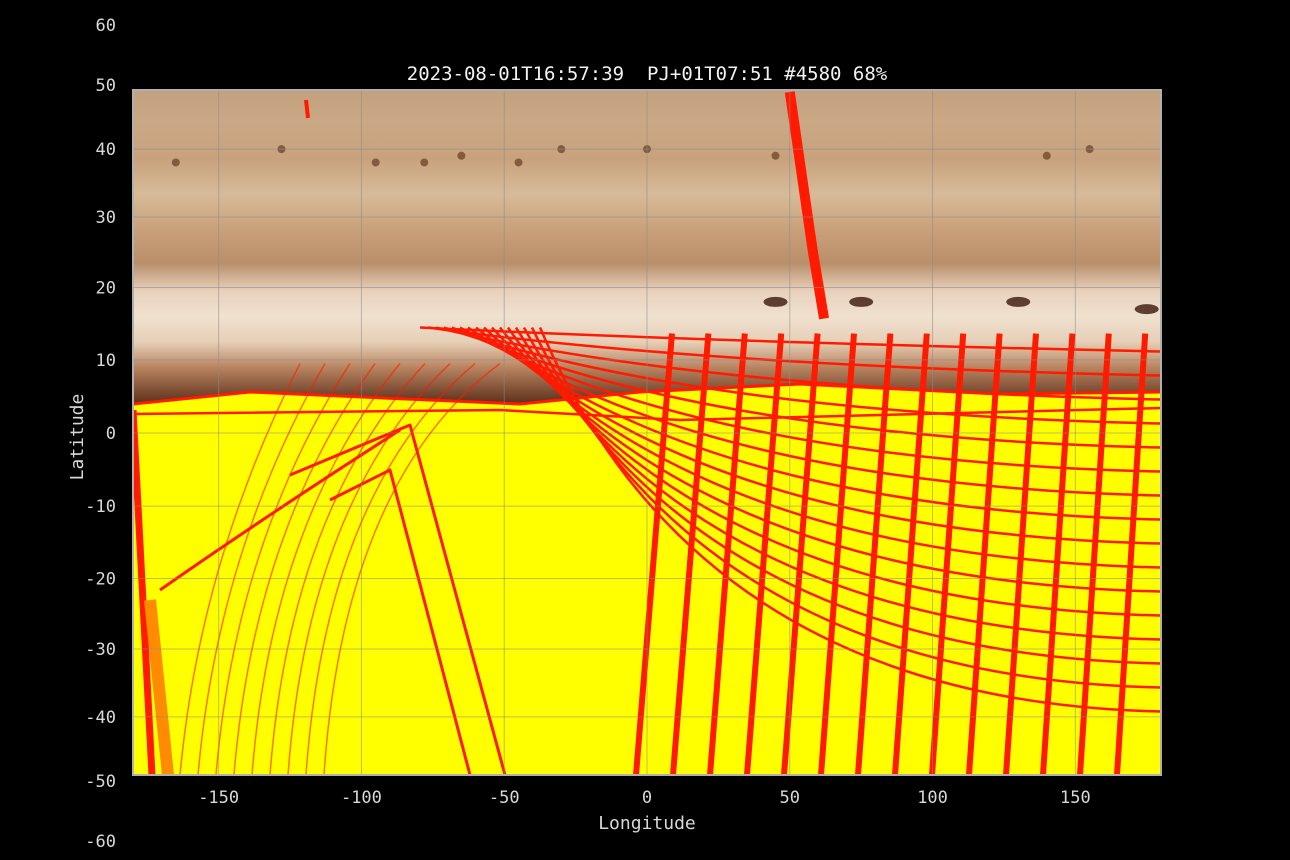  Describe the element at coordinates (361, 798) in the screenshot. I see `x-tick-label: -100` at that location.